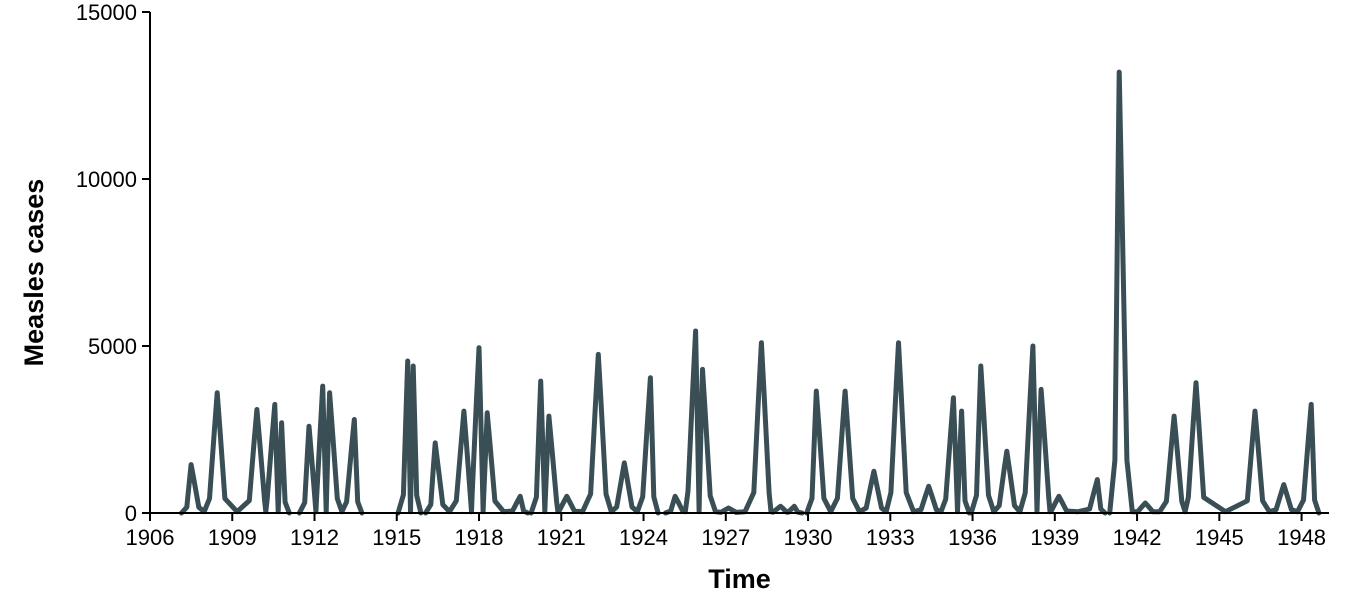  I want to click on y-tick-label: 10000, so click(106, 179).